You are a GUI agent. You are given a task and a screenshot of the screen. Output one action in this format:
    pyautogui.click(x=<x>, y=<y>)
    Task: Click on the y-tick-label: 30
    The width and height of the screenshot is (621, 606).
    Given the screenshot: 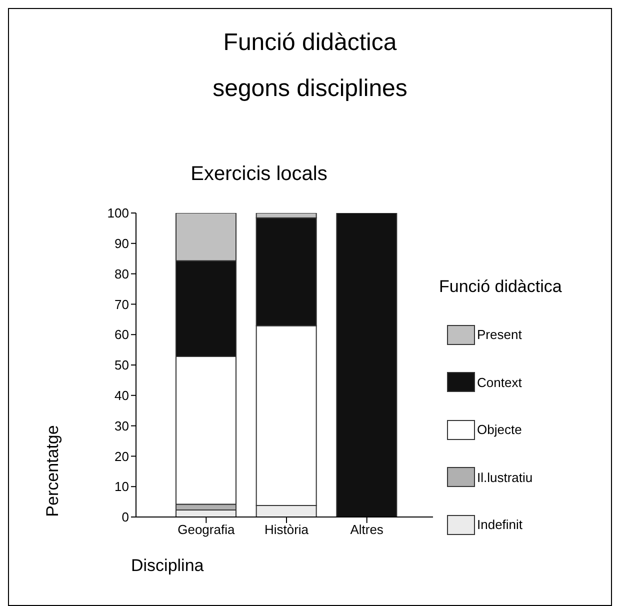 What is the action you would take?
    pyautogui.click(x=121, y=426)
    